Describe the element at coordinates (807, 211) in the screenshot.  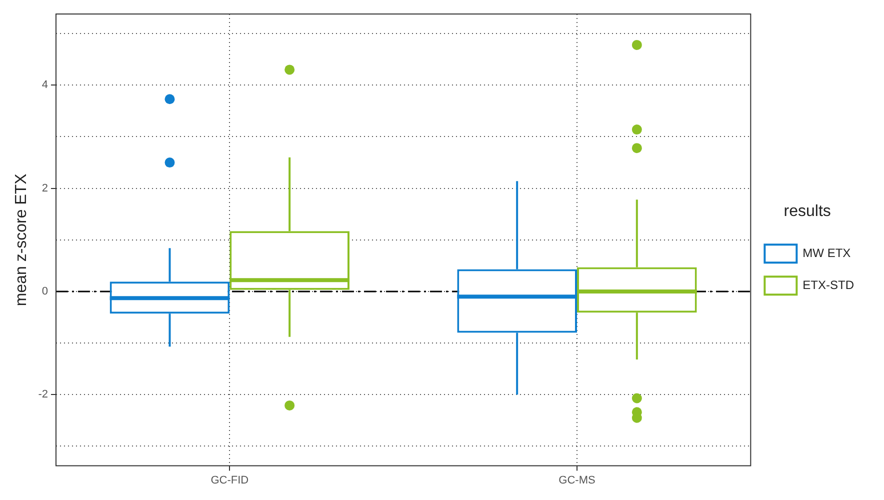
I see `legend-title: results` at that location.